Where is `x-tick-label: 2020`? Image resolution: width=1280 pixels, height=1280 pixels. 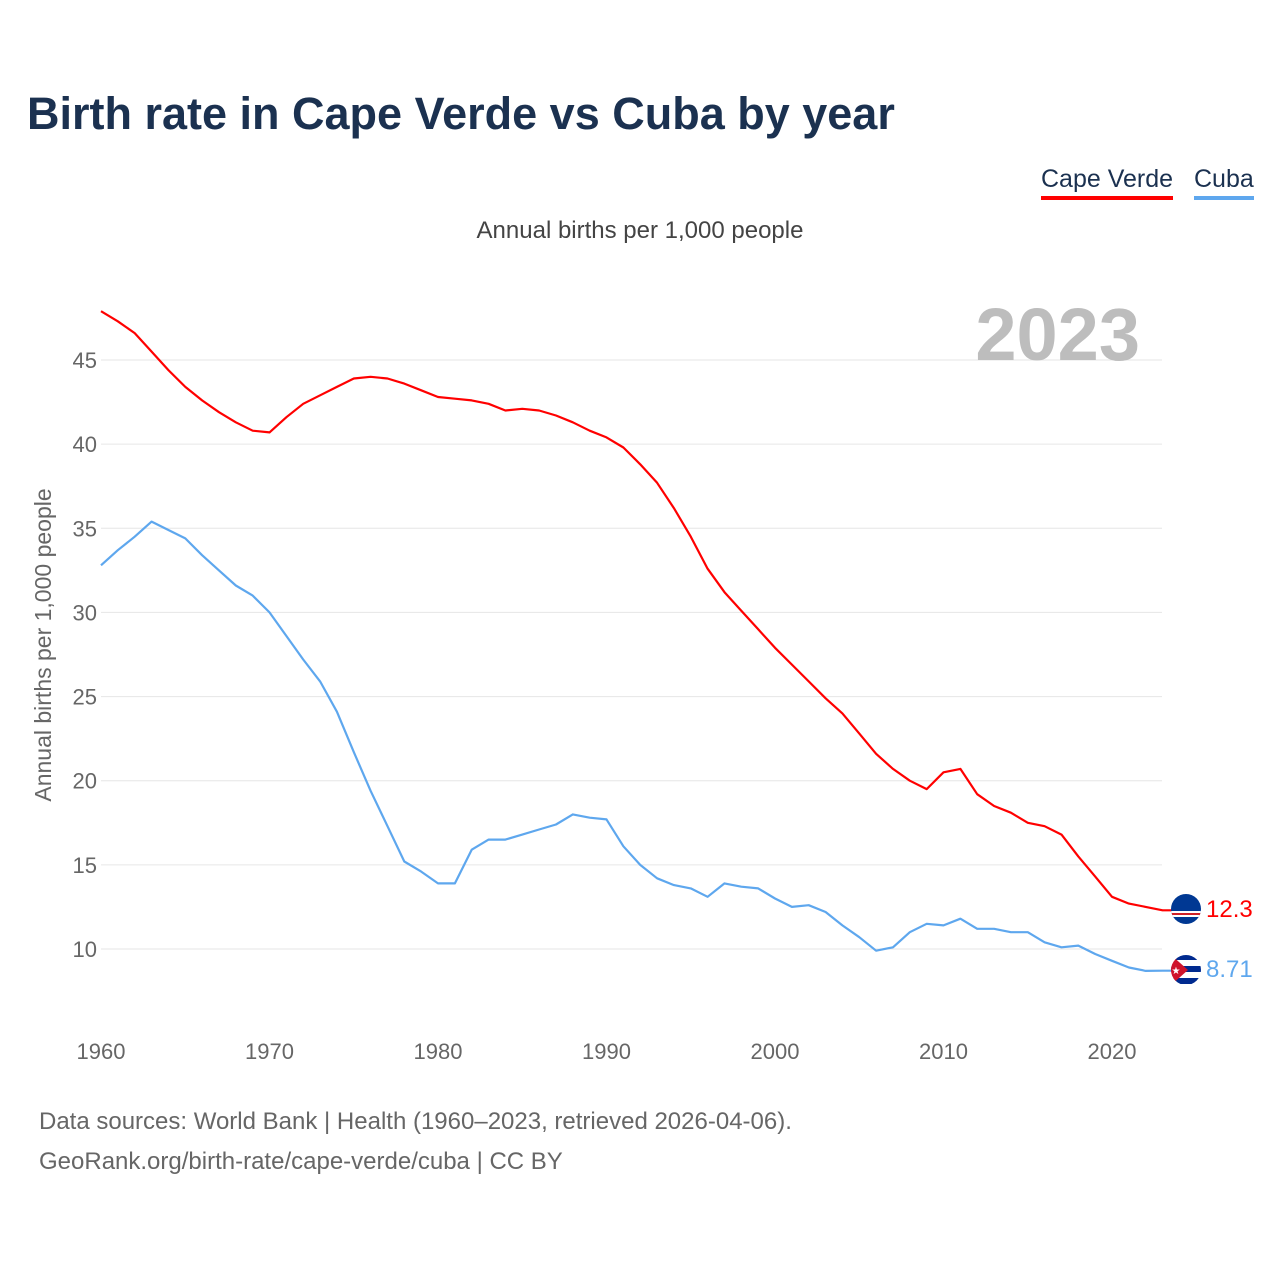
x-tick-label: 2020 is located at coordinates (1112, 1051).